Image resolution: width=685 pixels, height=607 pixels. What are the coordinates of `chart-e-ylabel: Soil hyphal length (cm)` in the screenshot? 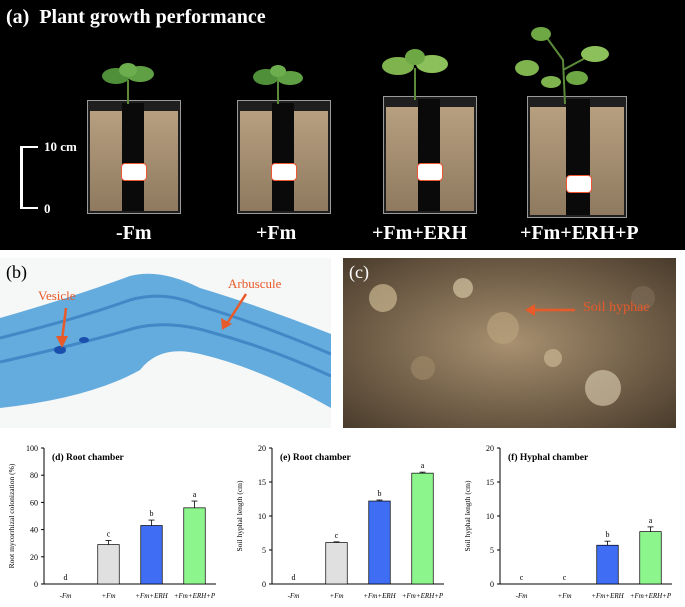 It's located at (239, 516).